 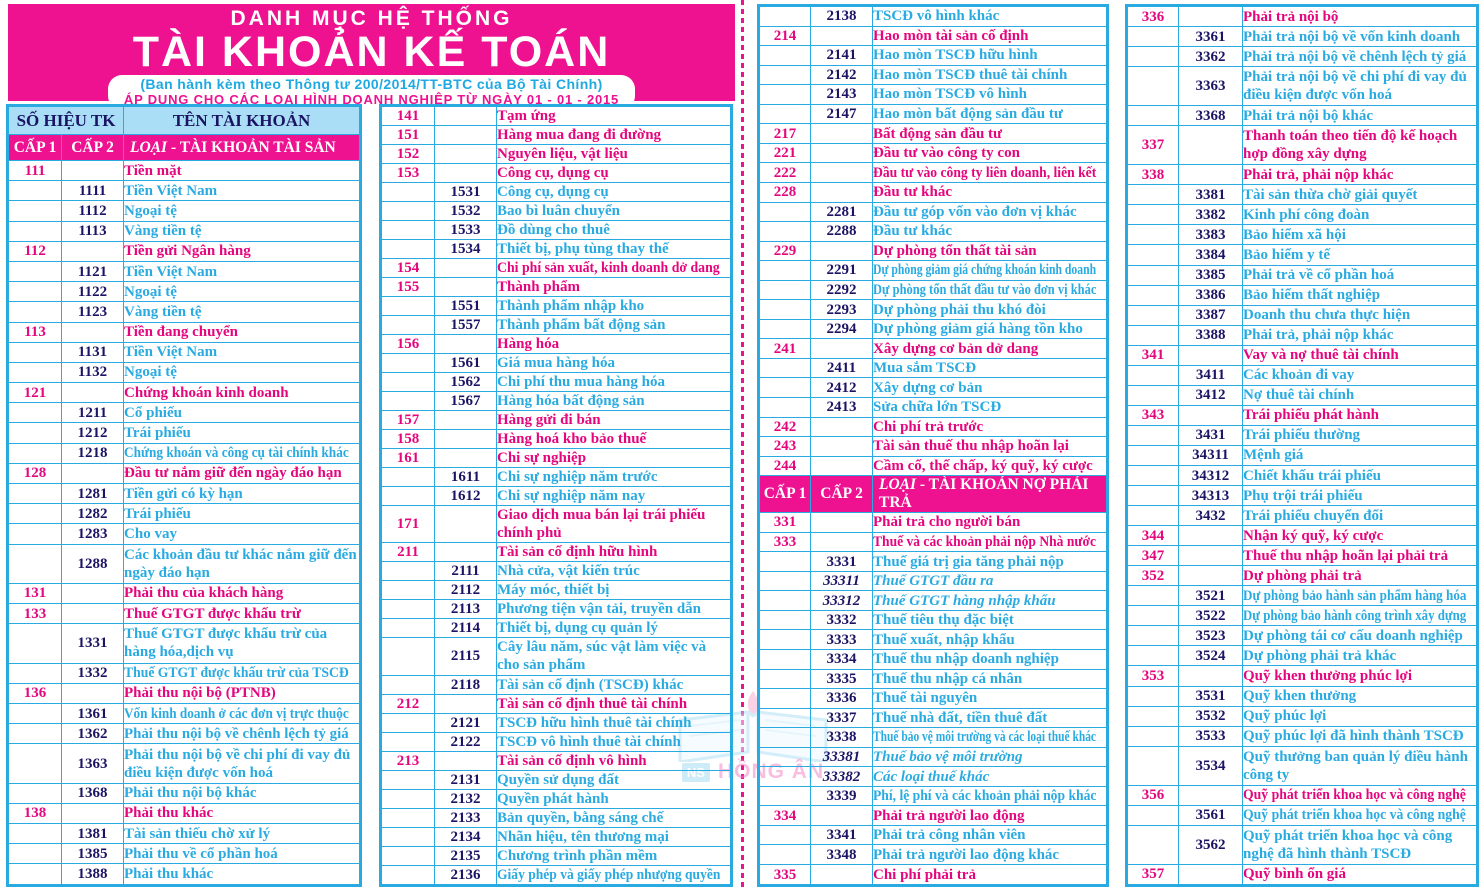 What do you see at coordinates (556, 211) in the screenshot?
I see `account-row: 1532 Bao bì luân chuyển` at bounding box center [556, 211].